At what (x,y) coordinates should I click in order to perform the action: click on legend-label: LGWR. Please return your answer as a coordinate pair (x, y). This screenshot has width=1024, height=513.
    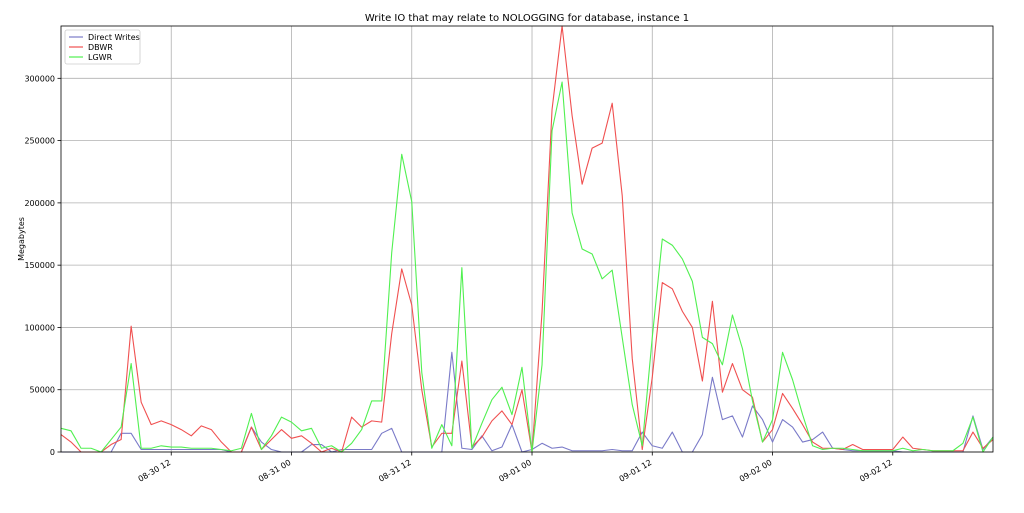
    Looking at the image, I should click on (100, 57).